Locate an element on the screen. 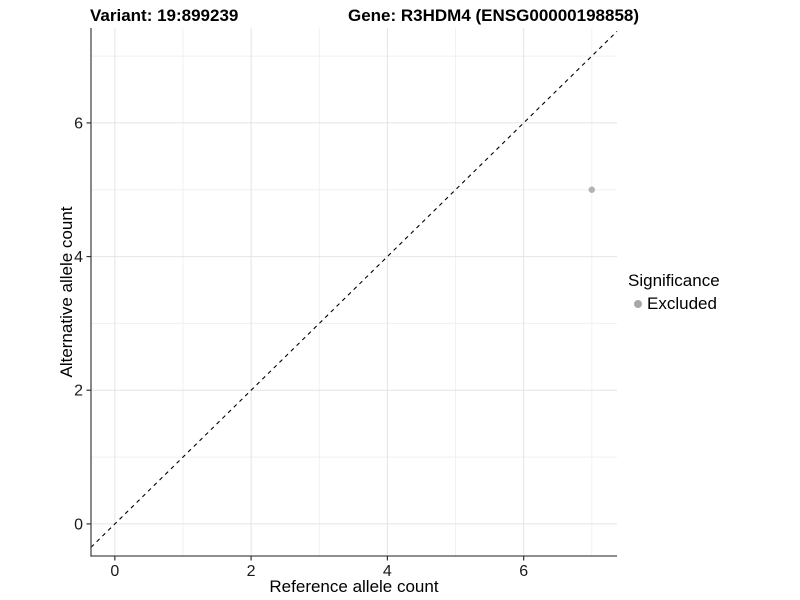  y-tick-label: 4 is located at coordinates (78, 257).